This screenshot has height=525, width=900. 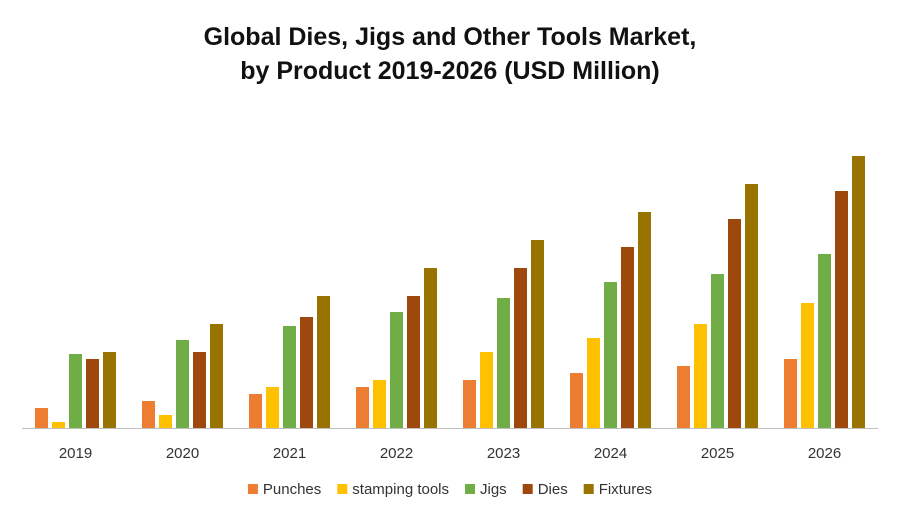 What do you see at coordinates (75, 453) in the screenshot?
I see `x-tick-label: 2019` at bounding box center [75, 453].